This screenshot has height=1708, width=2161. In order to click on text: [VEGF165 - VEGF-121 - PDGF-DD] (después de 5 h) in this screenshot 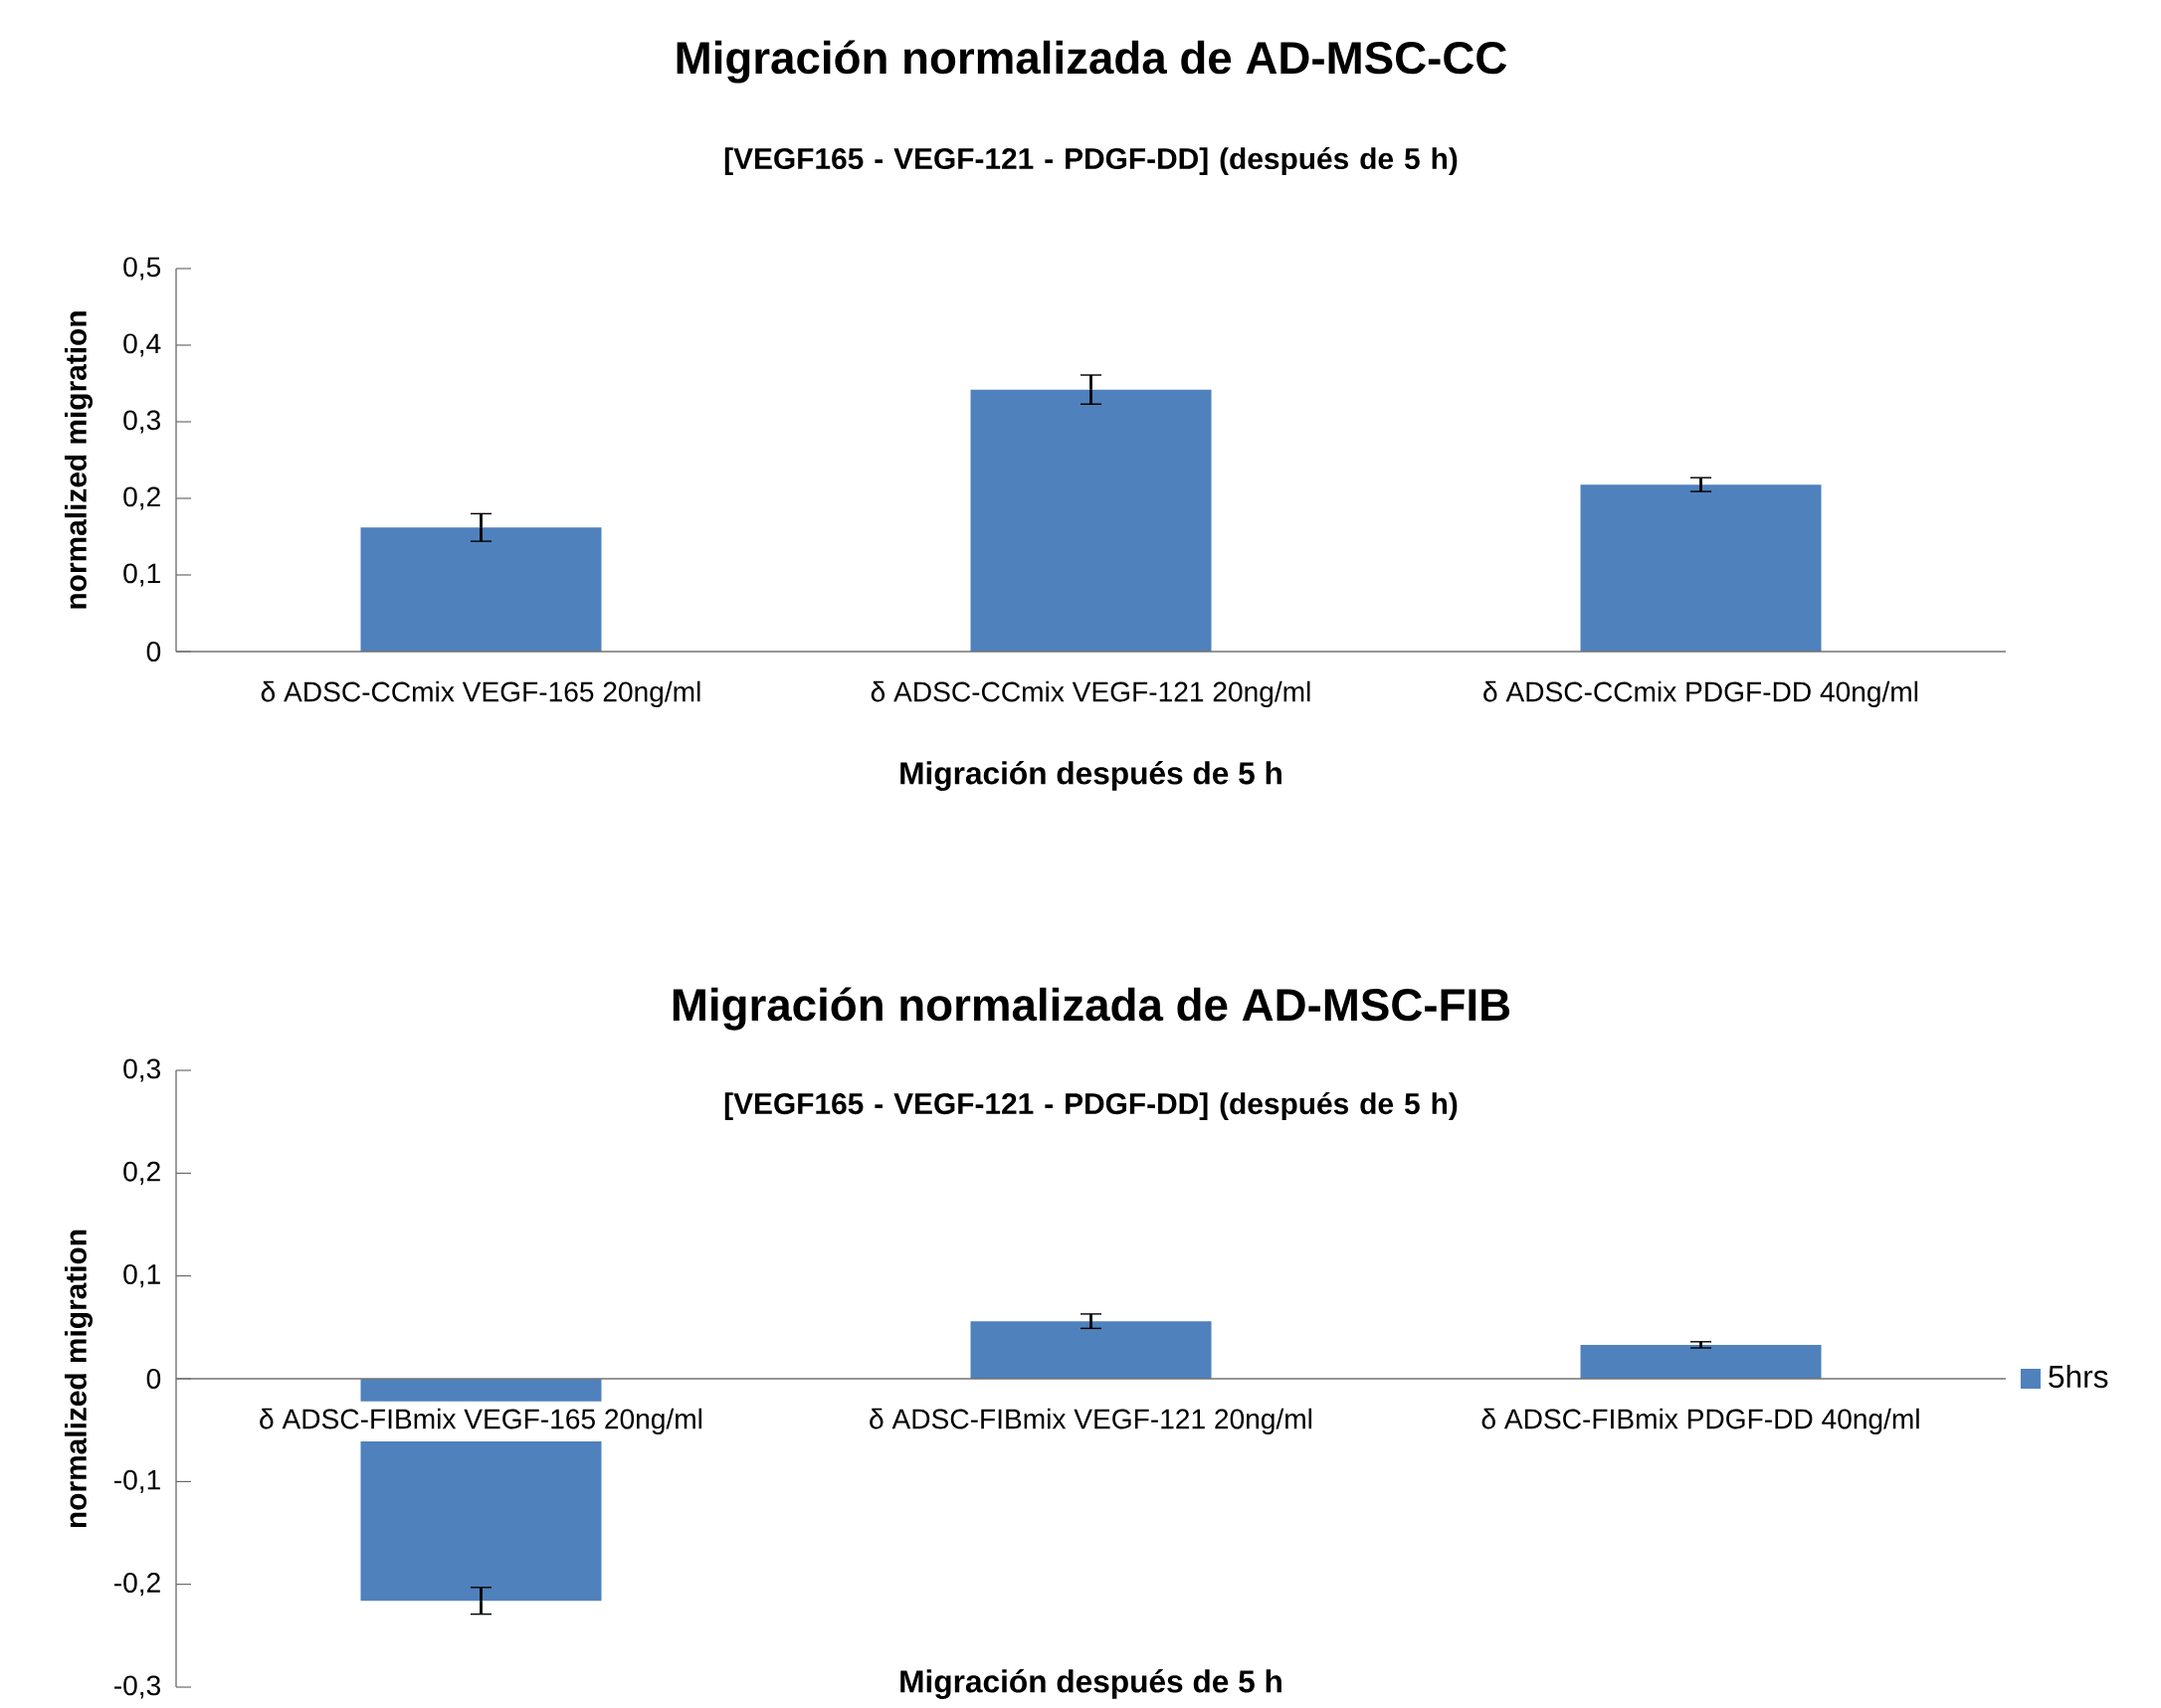, I will do `click(1091, 1106)`.